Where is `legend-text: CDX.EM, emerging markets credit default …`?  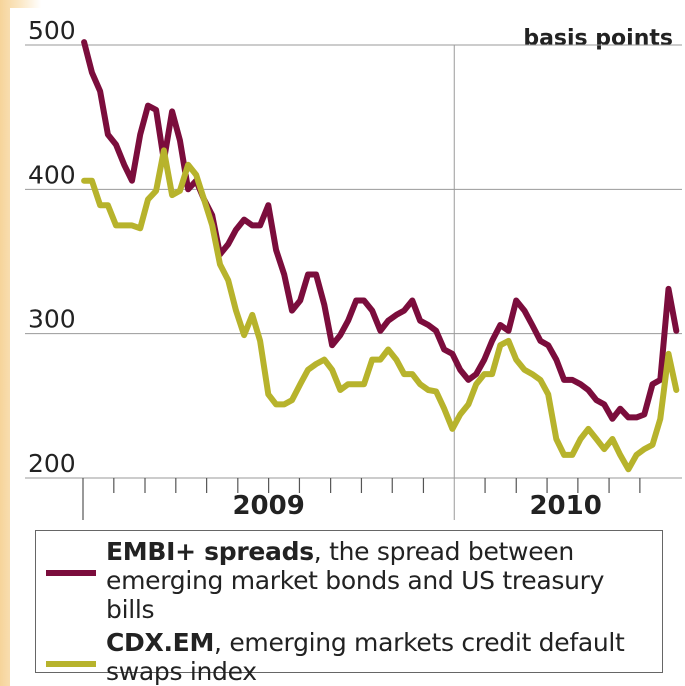
legend-text: CDX.EM, emerging markets credit default … is located at coordinates (379, 657).